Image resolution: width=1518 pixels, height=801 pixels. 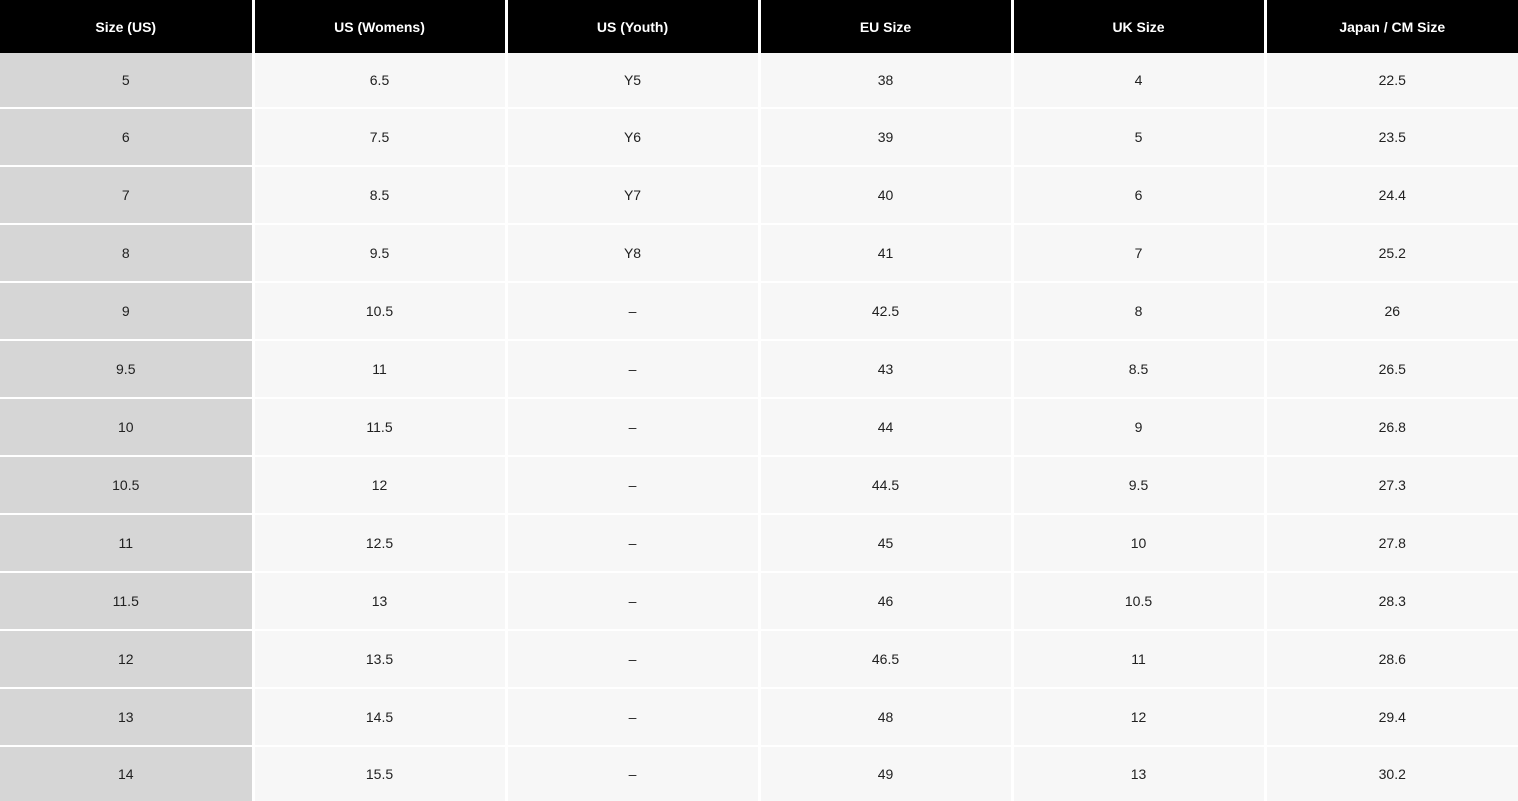 I want to click on table-row: 10 11.5–44 9 26.8, so click(x=759, y=427).